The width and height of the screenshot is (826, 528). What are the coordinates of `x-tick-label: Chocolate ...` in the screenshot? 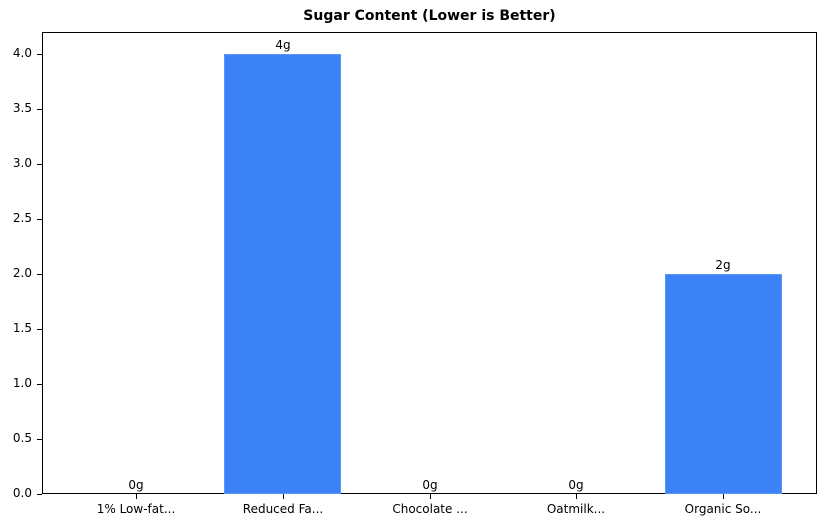 It's located at (430, 509).